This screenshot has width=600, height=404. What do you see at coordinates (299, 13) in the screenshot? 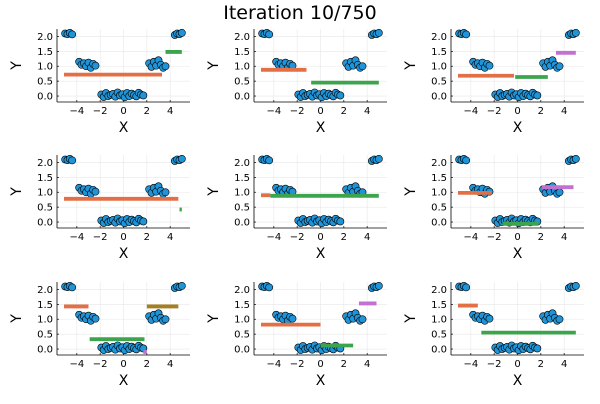
I see `figure-title: Iteration 10/750` at bounding box center [299, 13].